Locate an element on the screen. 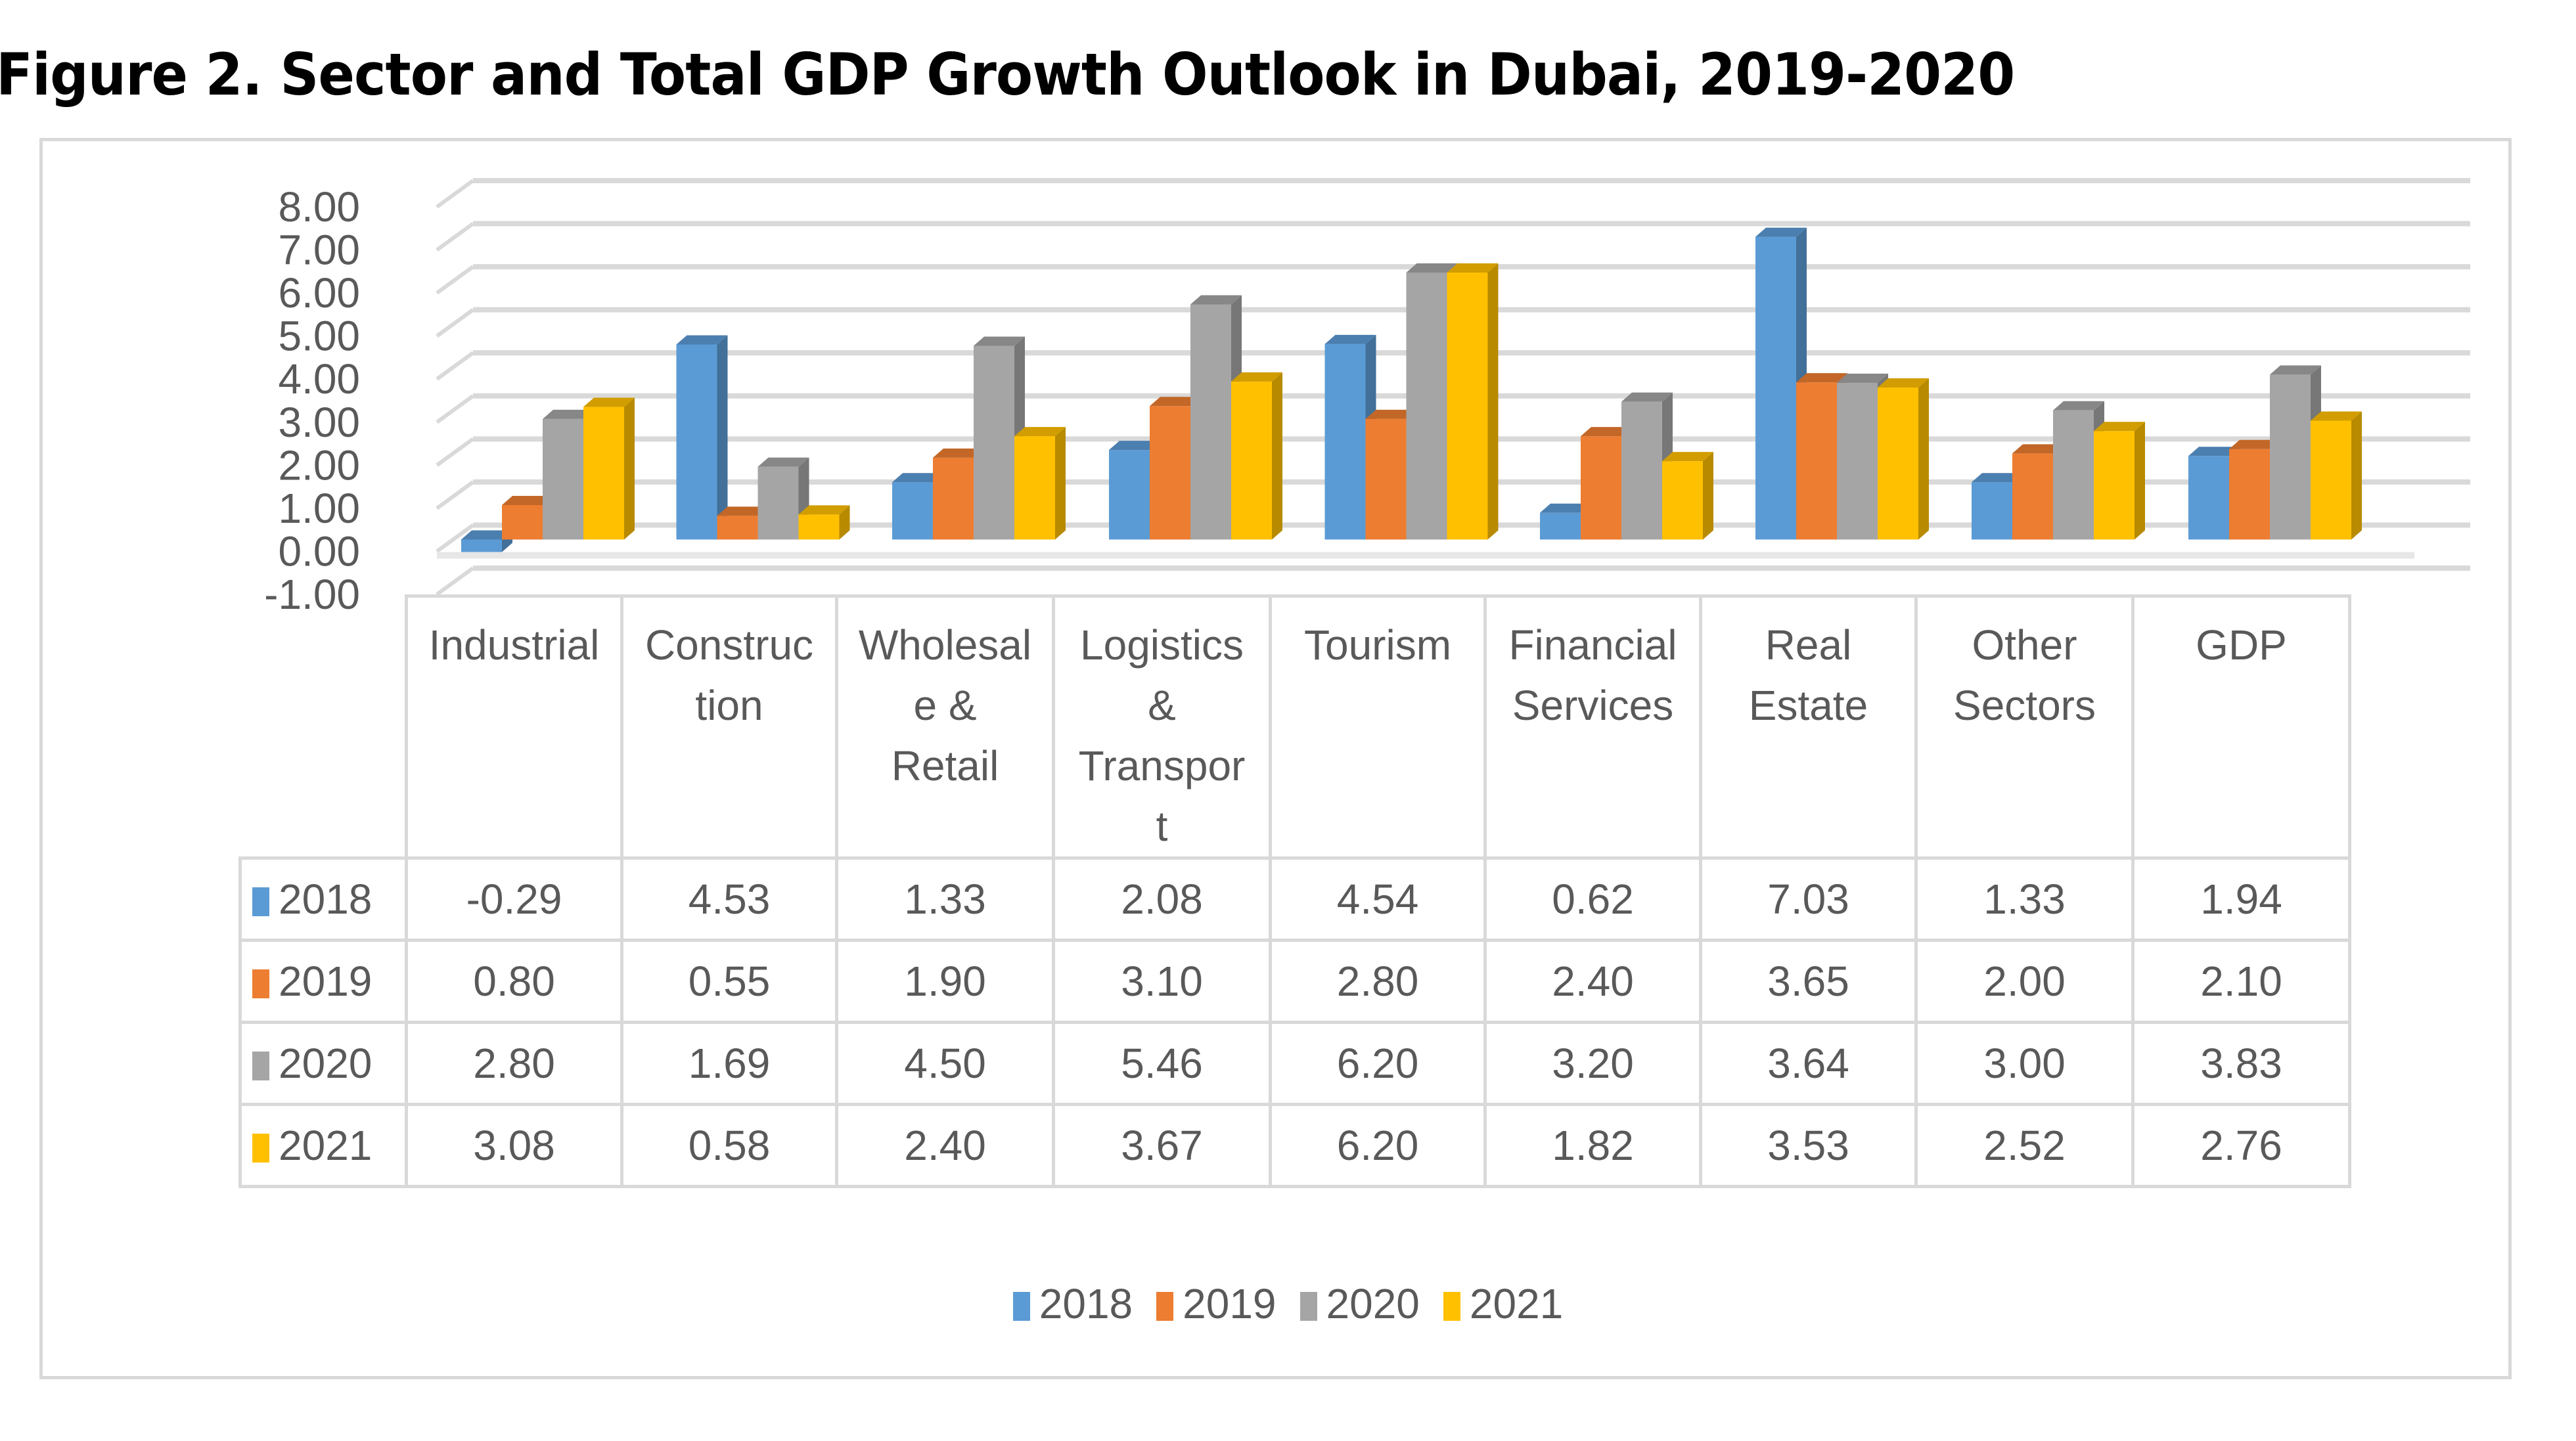 The width and height of the screenshot is (2576, 1441). legend-label: 2021 is located at coordinates (1516, 1303).